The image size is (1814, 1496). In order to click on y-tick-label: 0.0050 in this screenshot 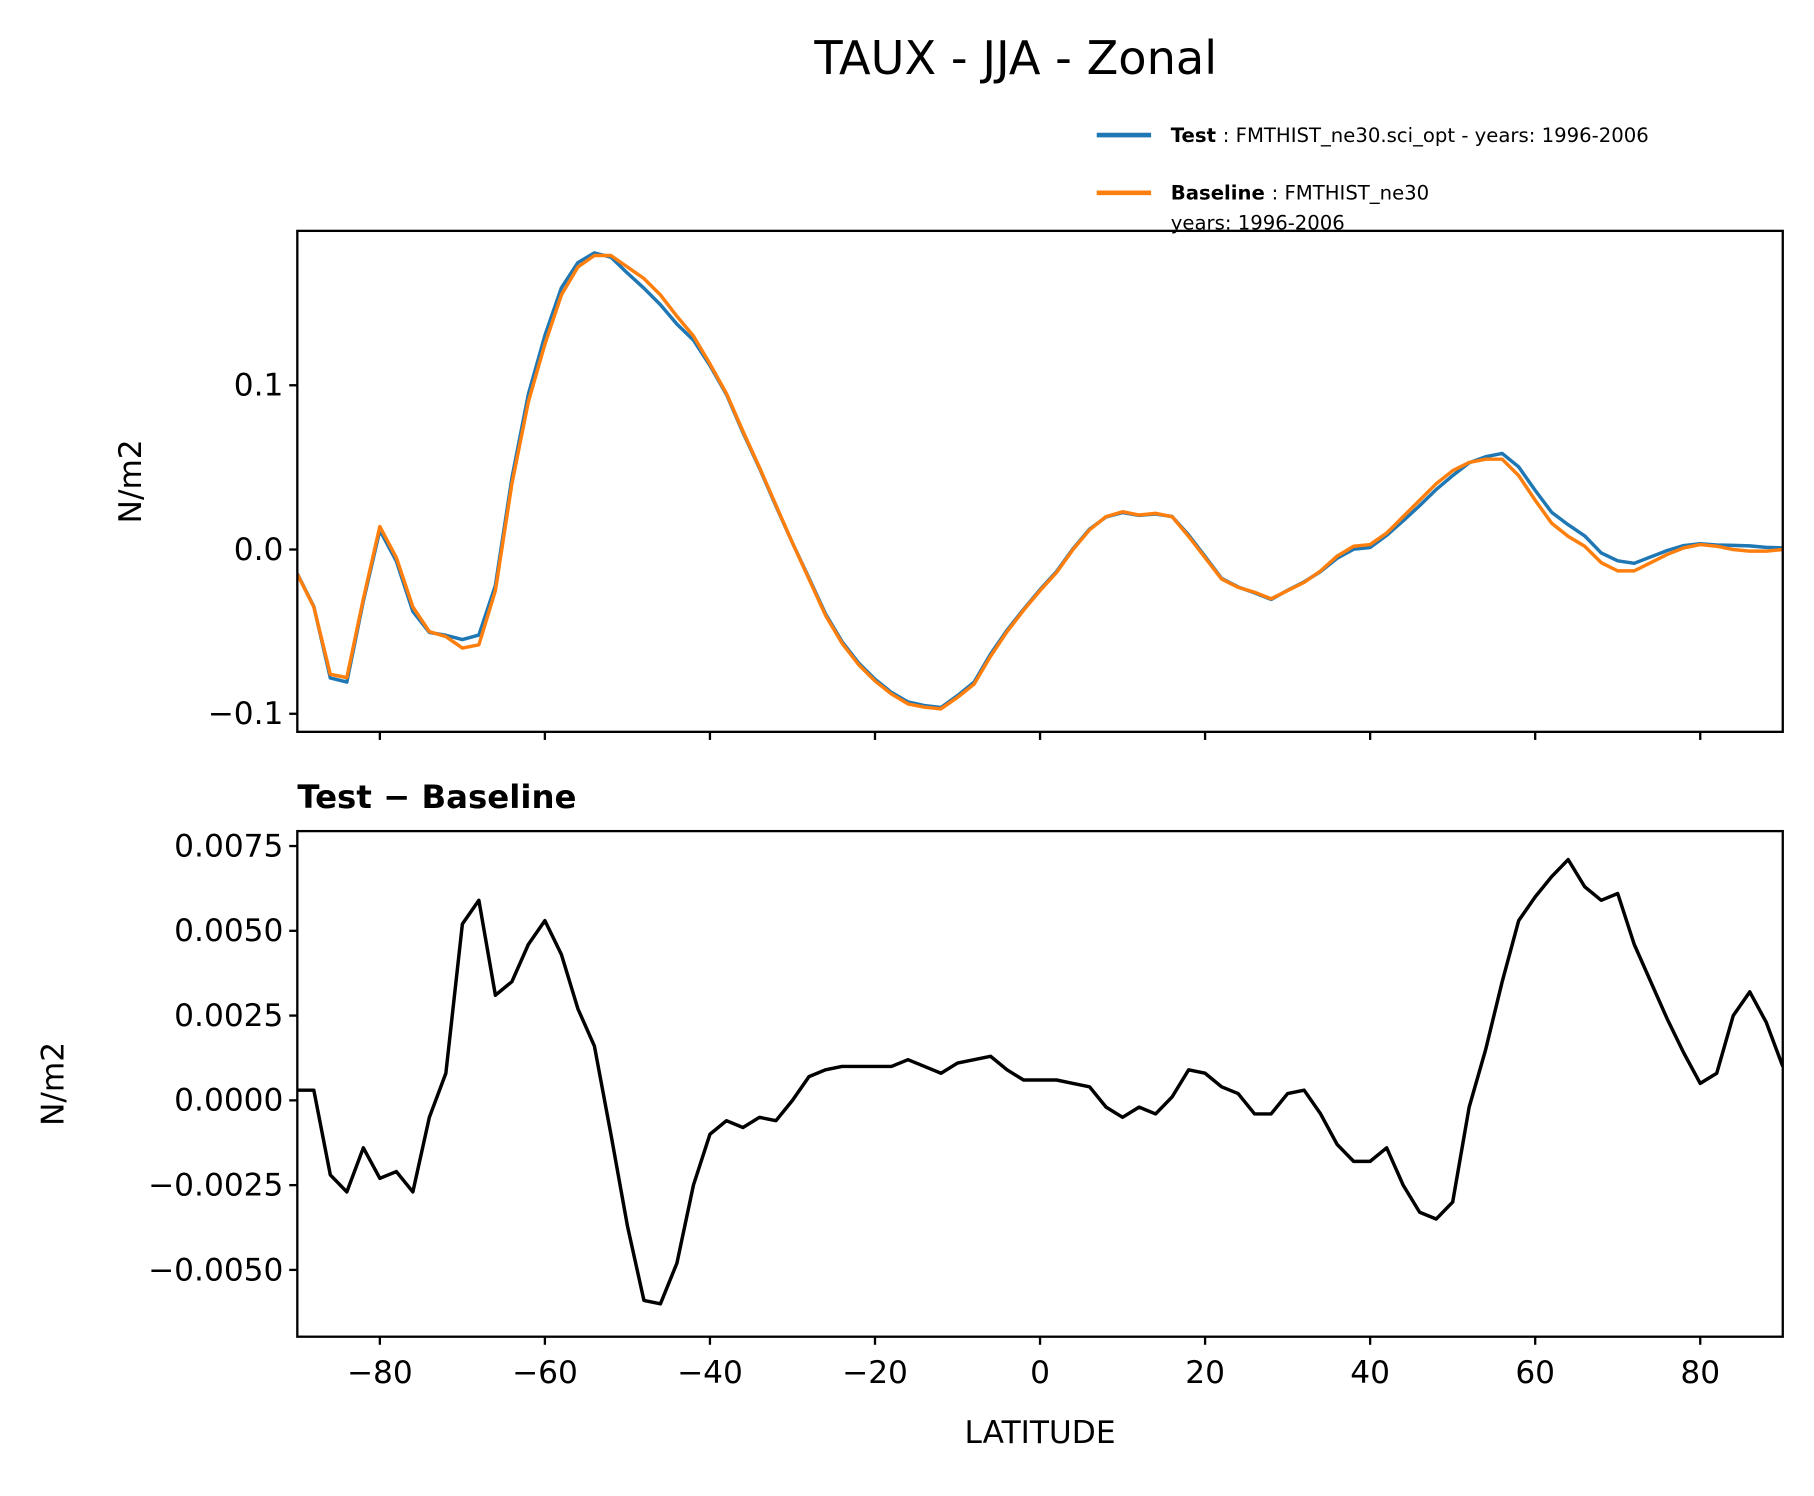, I will do `click(228, 931)`.